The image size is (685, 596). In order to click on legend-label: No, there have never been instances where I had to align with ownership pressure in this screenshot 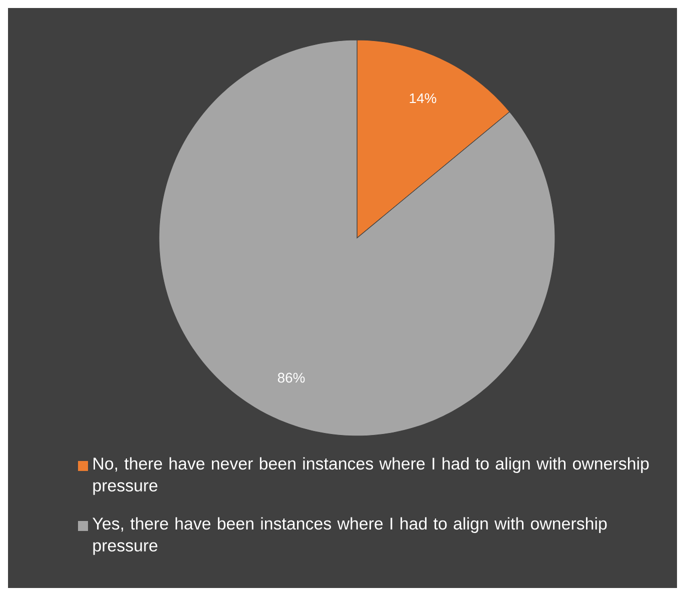, I will do `click(371, 476)`.